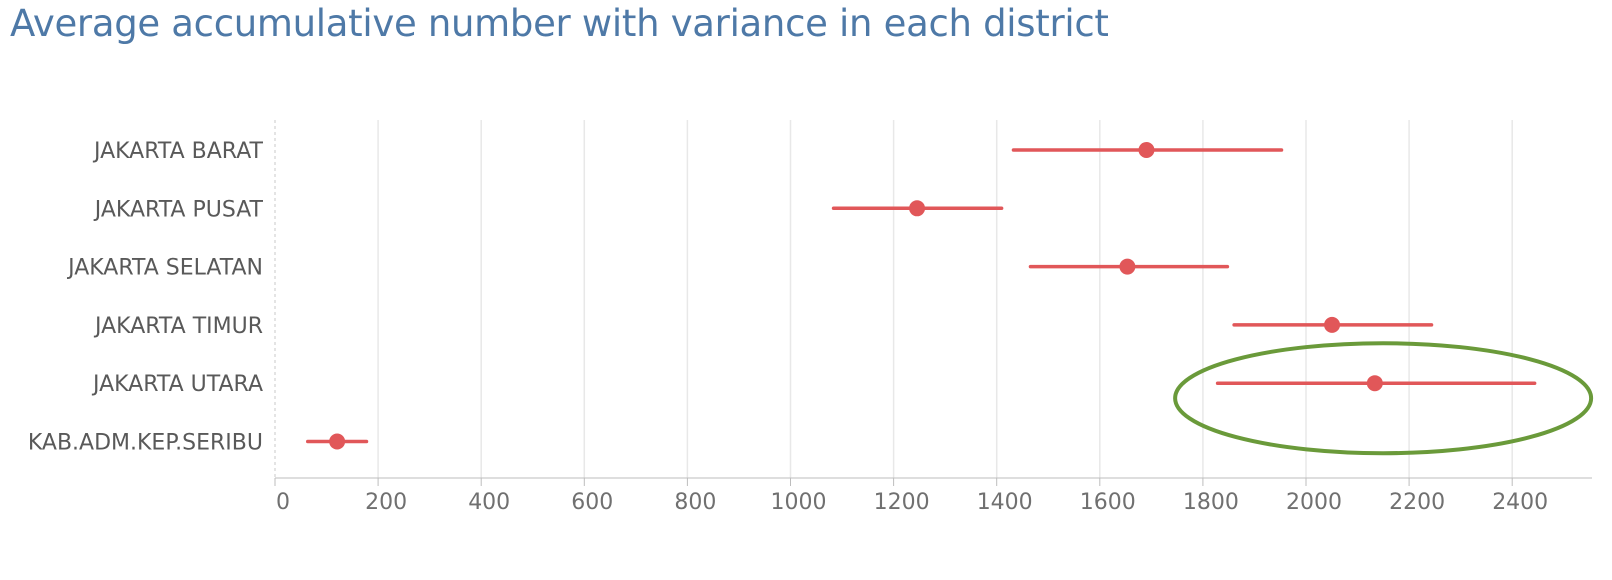 The width and height of the screenshot is (1612, 580). Describe the element at coordinates (164, 268) in the screenshot. I see `category-label: JAKARTA SELATAN` at that location.